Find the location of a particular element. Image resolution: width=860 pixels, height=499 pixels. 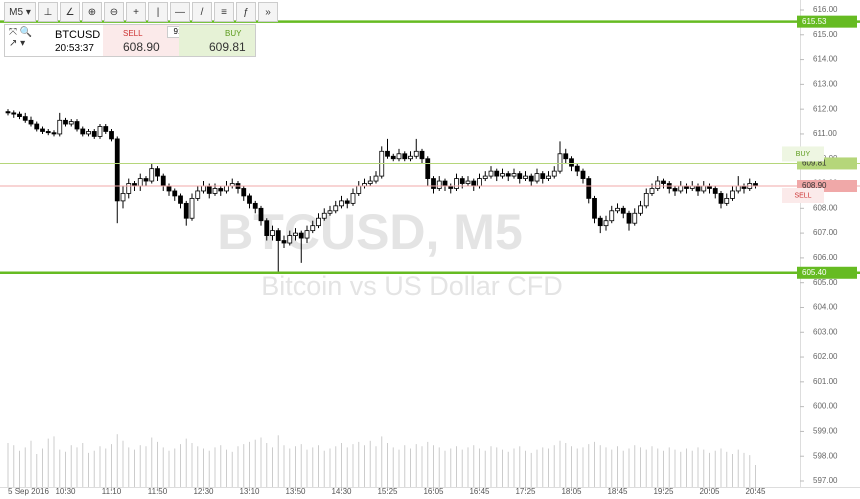

tool: ⊥ is located at coordinates (48, 12).